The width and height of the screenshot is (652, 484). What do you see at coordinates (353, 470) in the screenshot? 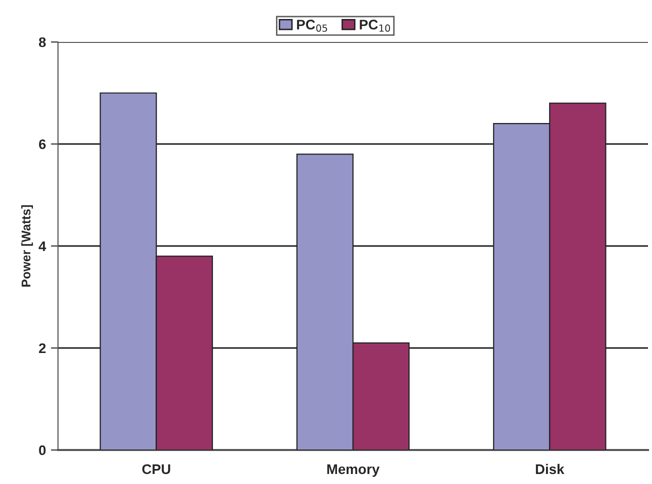
I see `x-tick-label: Memory` at bounding box center [353, 470].